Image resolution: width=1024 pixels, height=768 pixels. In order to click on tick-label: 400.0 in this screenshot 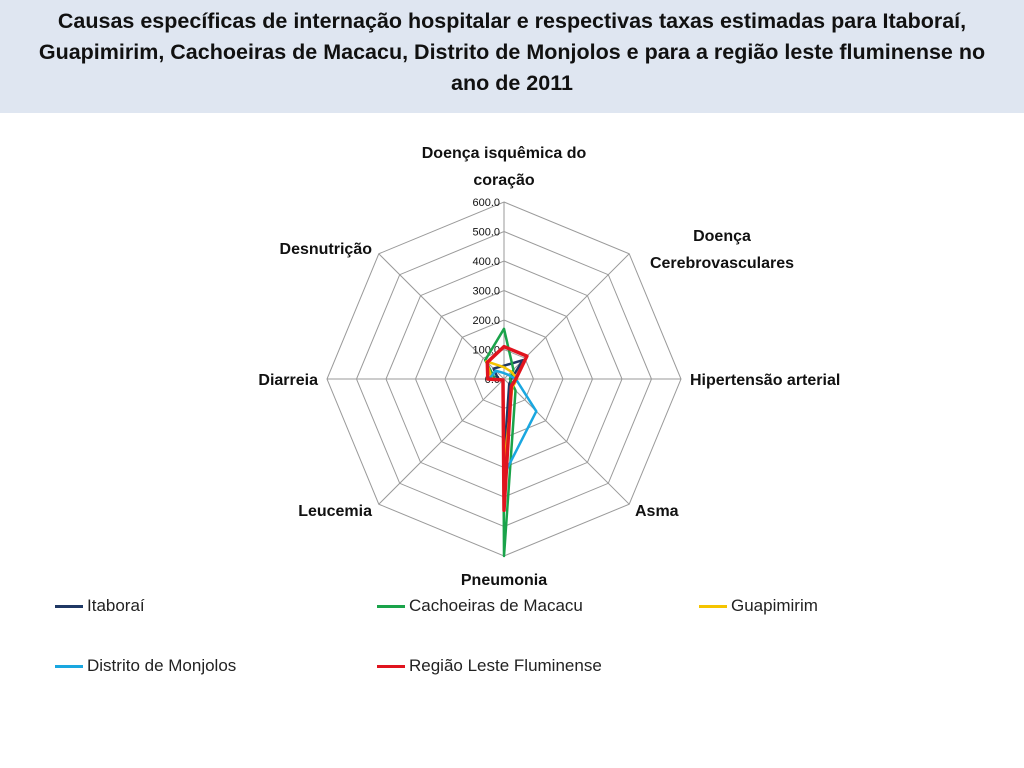, I will do `click(486, 262)`.